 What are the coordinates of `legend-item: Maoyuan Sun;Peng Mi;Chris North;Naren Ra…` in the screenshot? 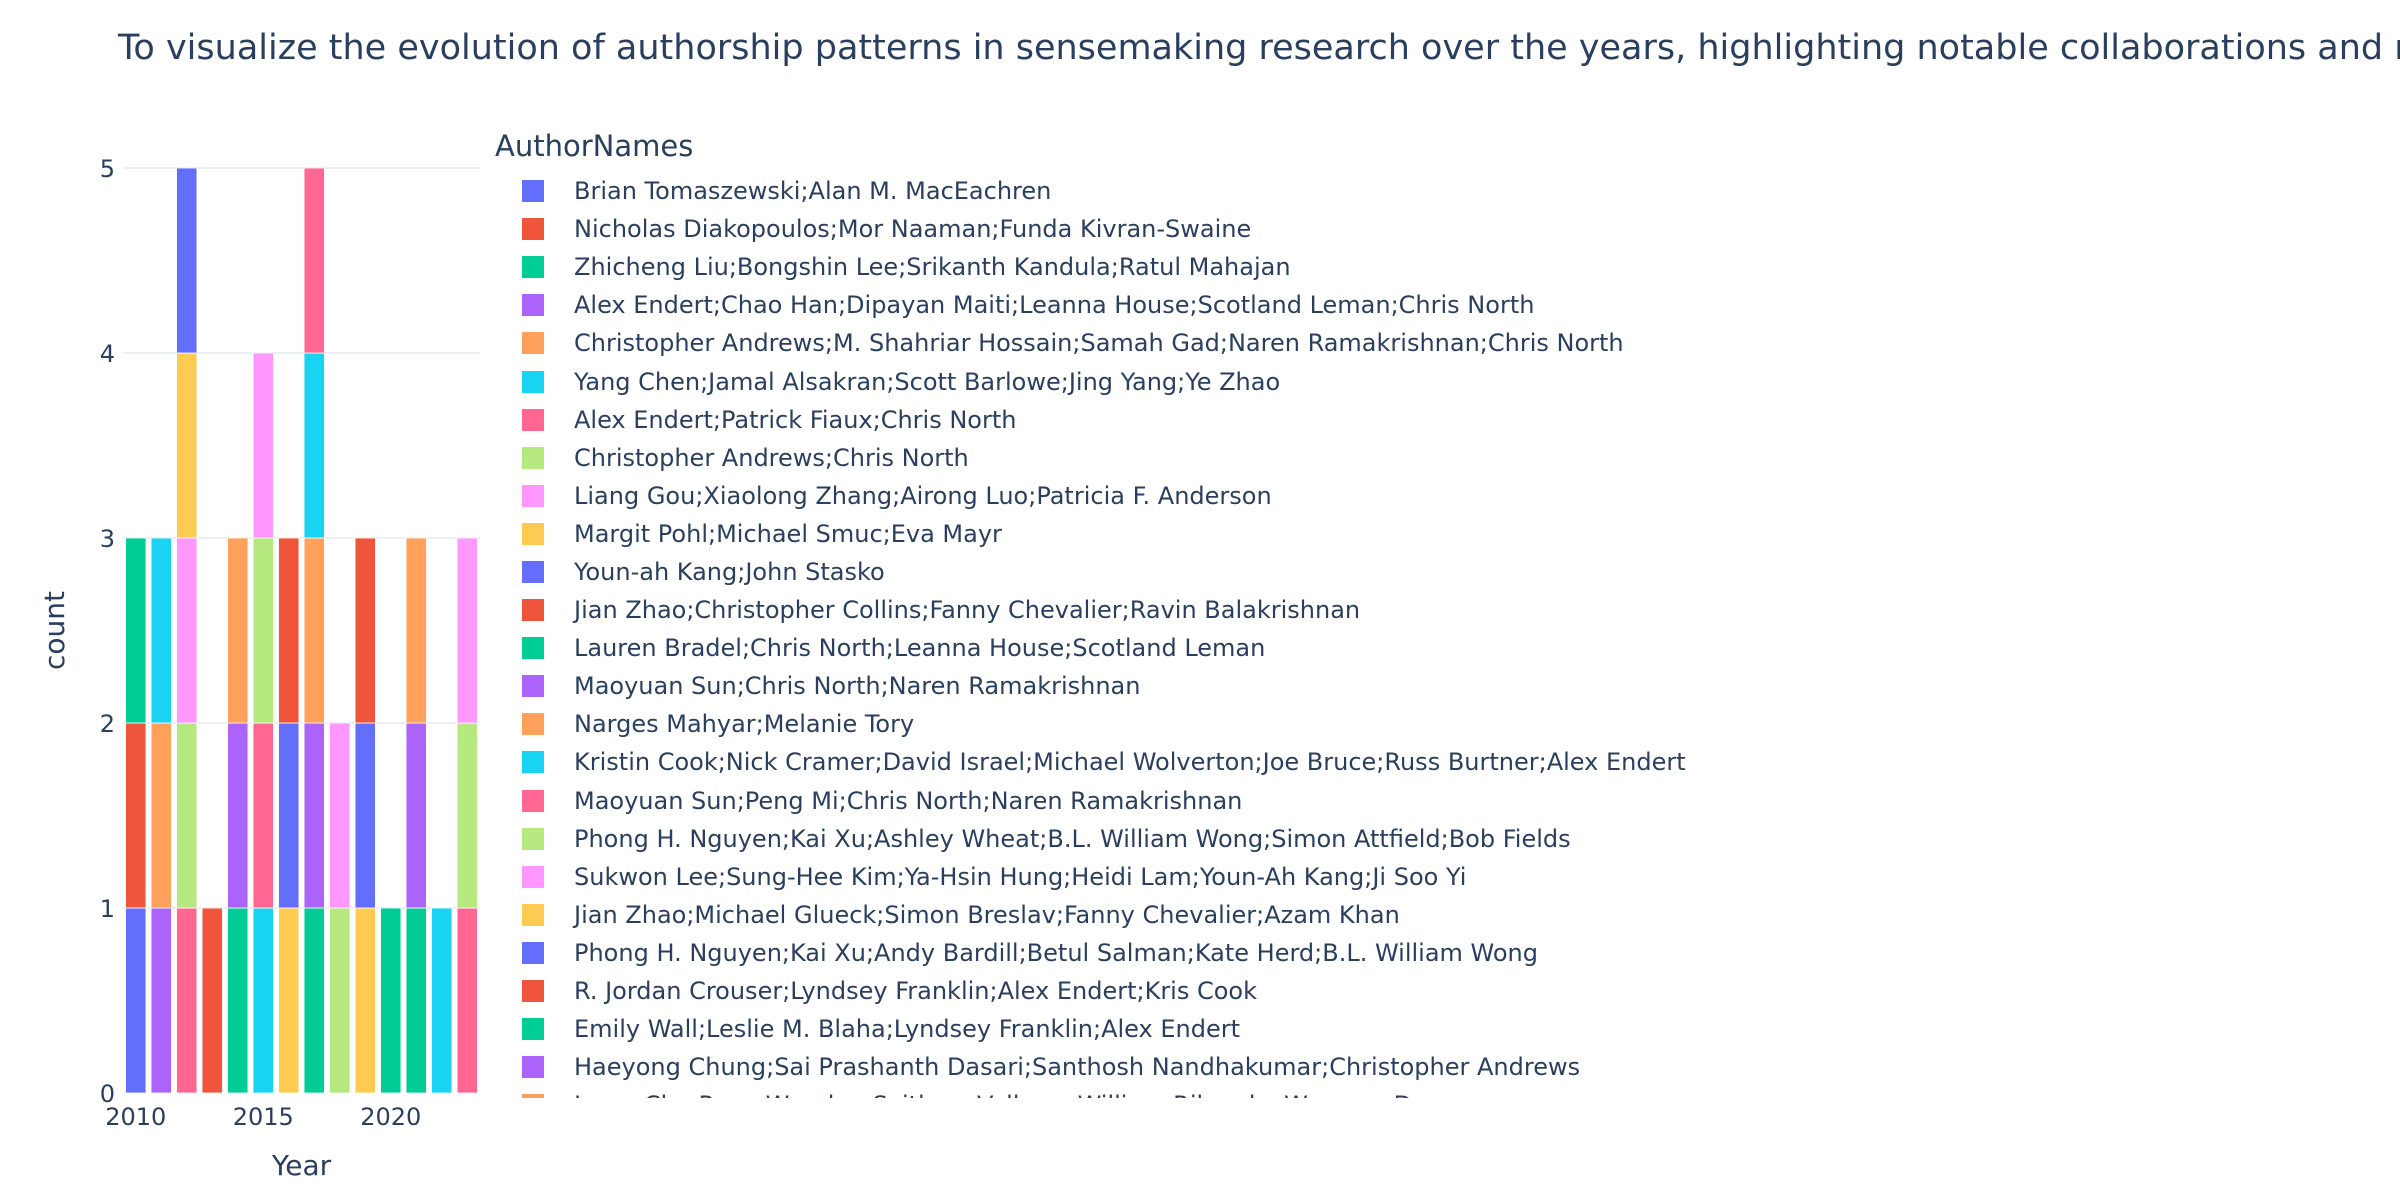 It's located at (1447, 801).